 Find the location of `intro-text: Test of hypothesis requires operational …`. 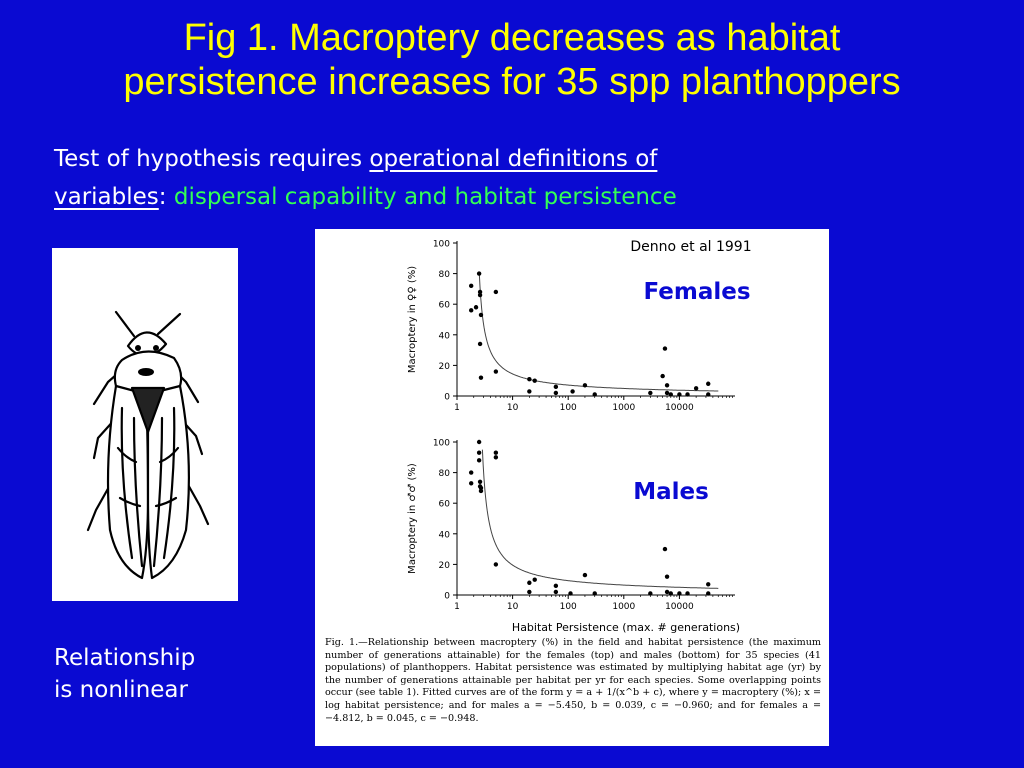

intro-text: Test of hypothesis requires operational … is located at coordinates (504, 178).